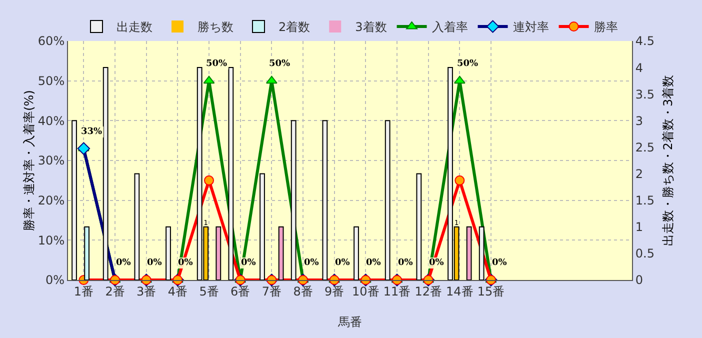 This screenshot has height=338, width=702. I want to click on x-tick-label: 6番, so click(240, 291).